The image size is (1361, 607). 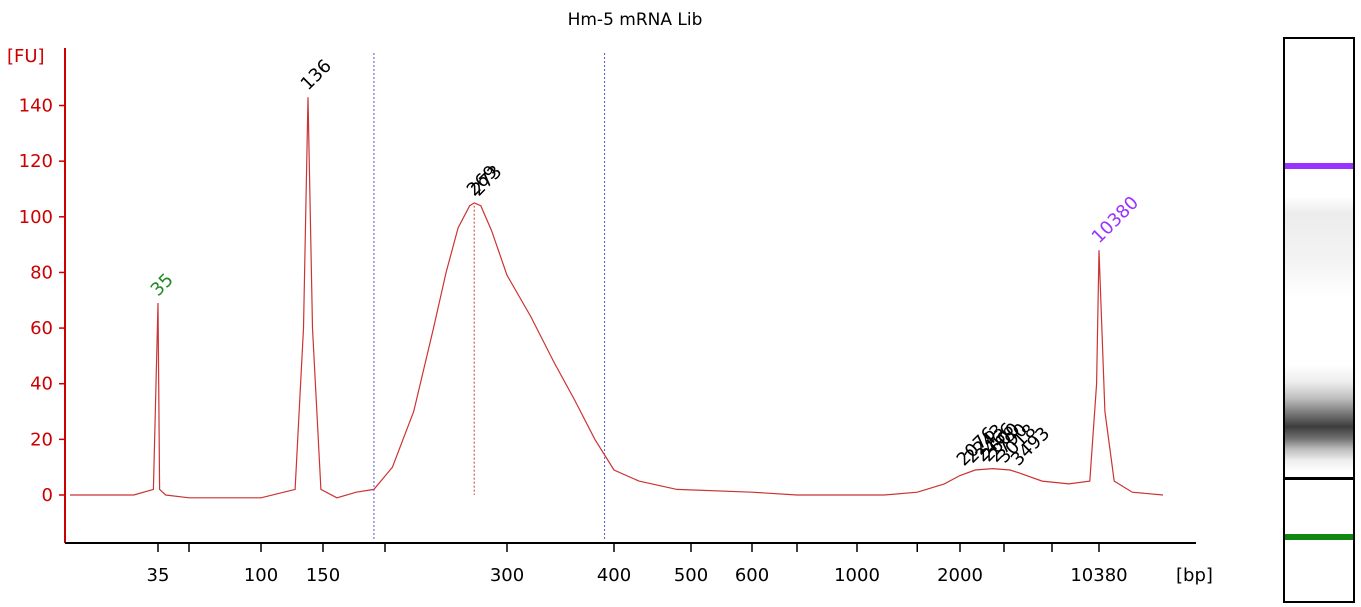 What do you see at coordinates (752, 575) in the screenshot?
I see `x-tick-label: 600` at bounding box center [752, 575].